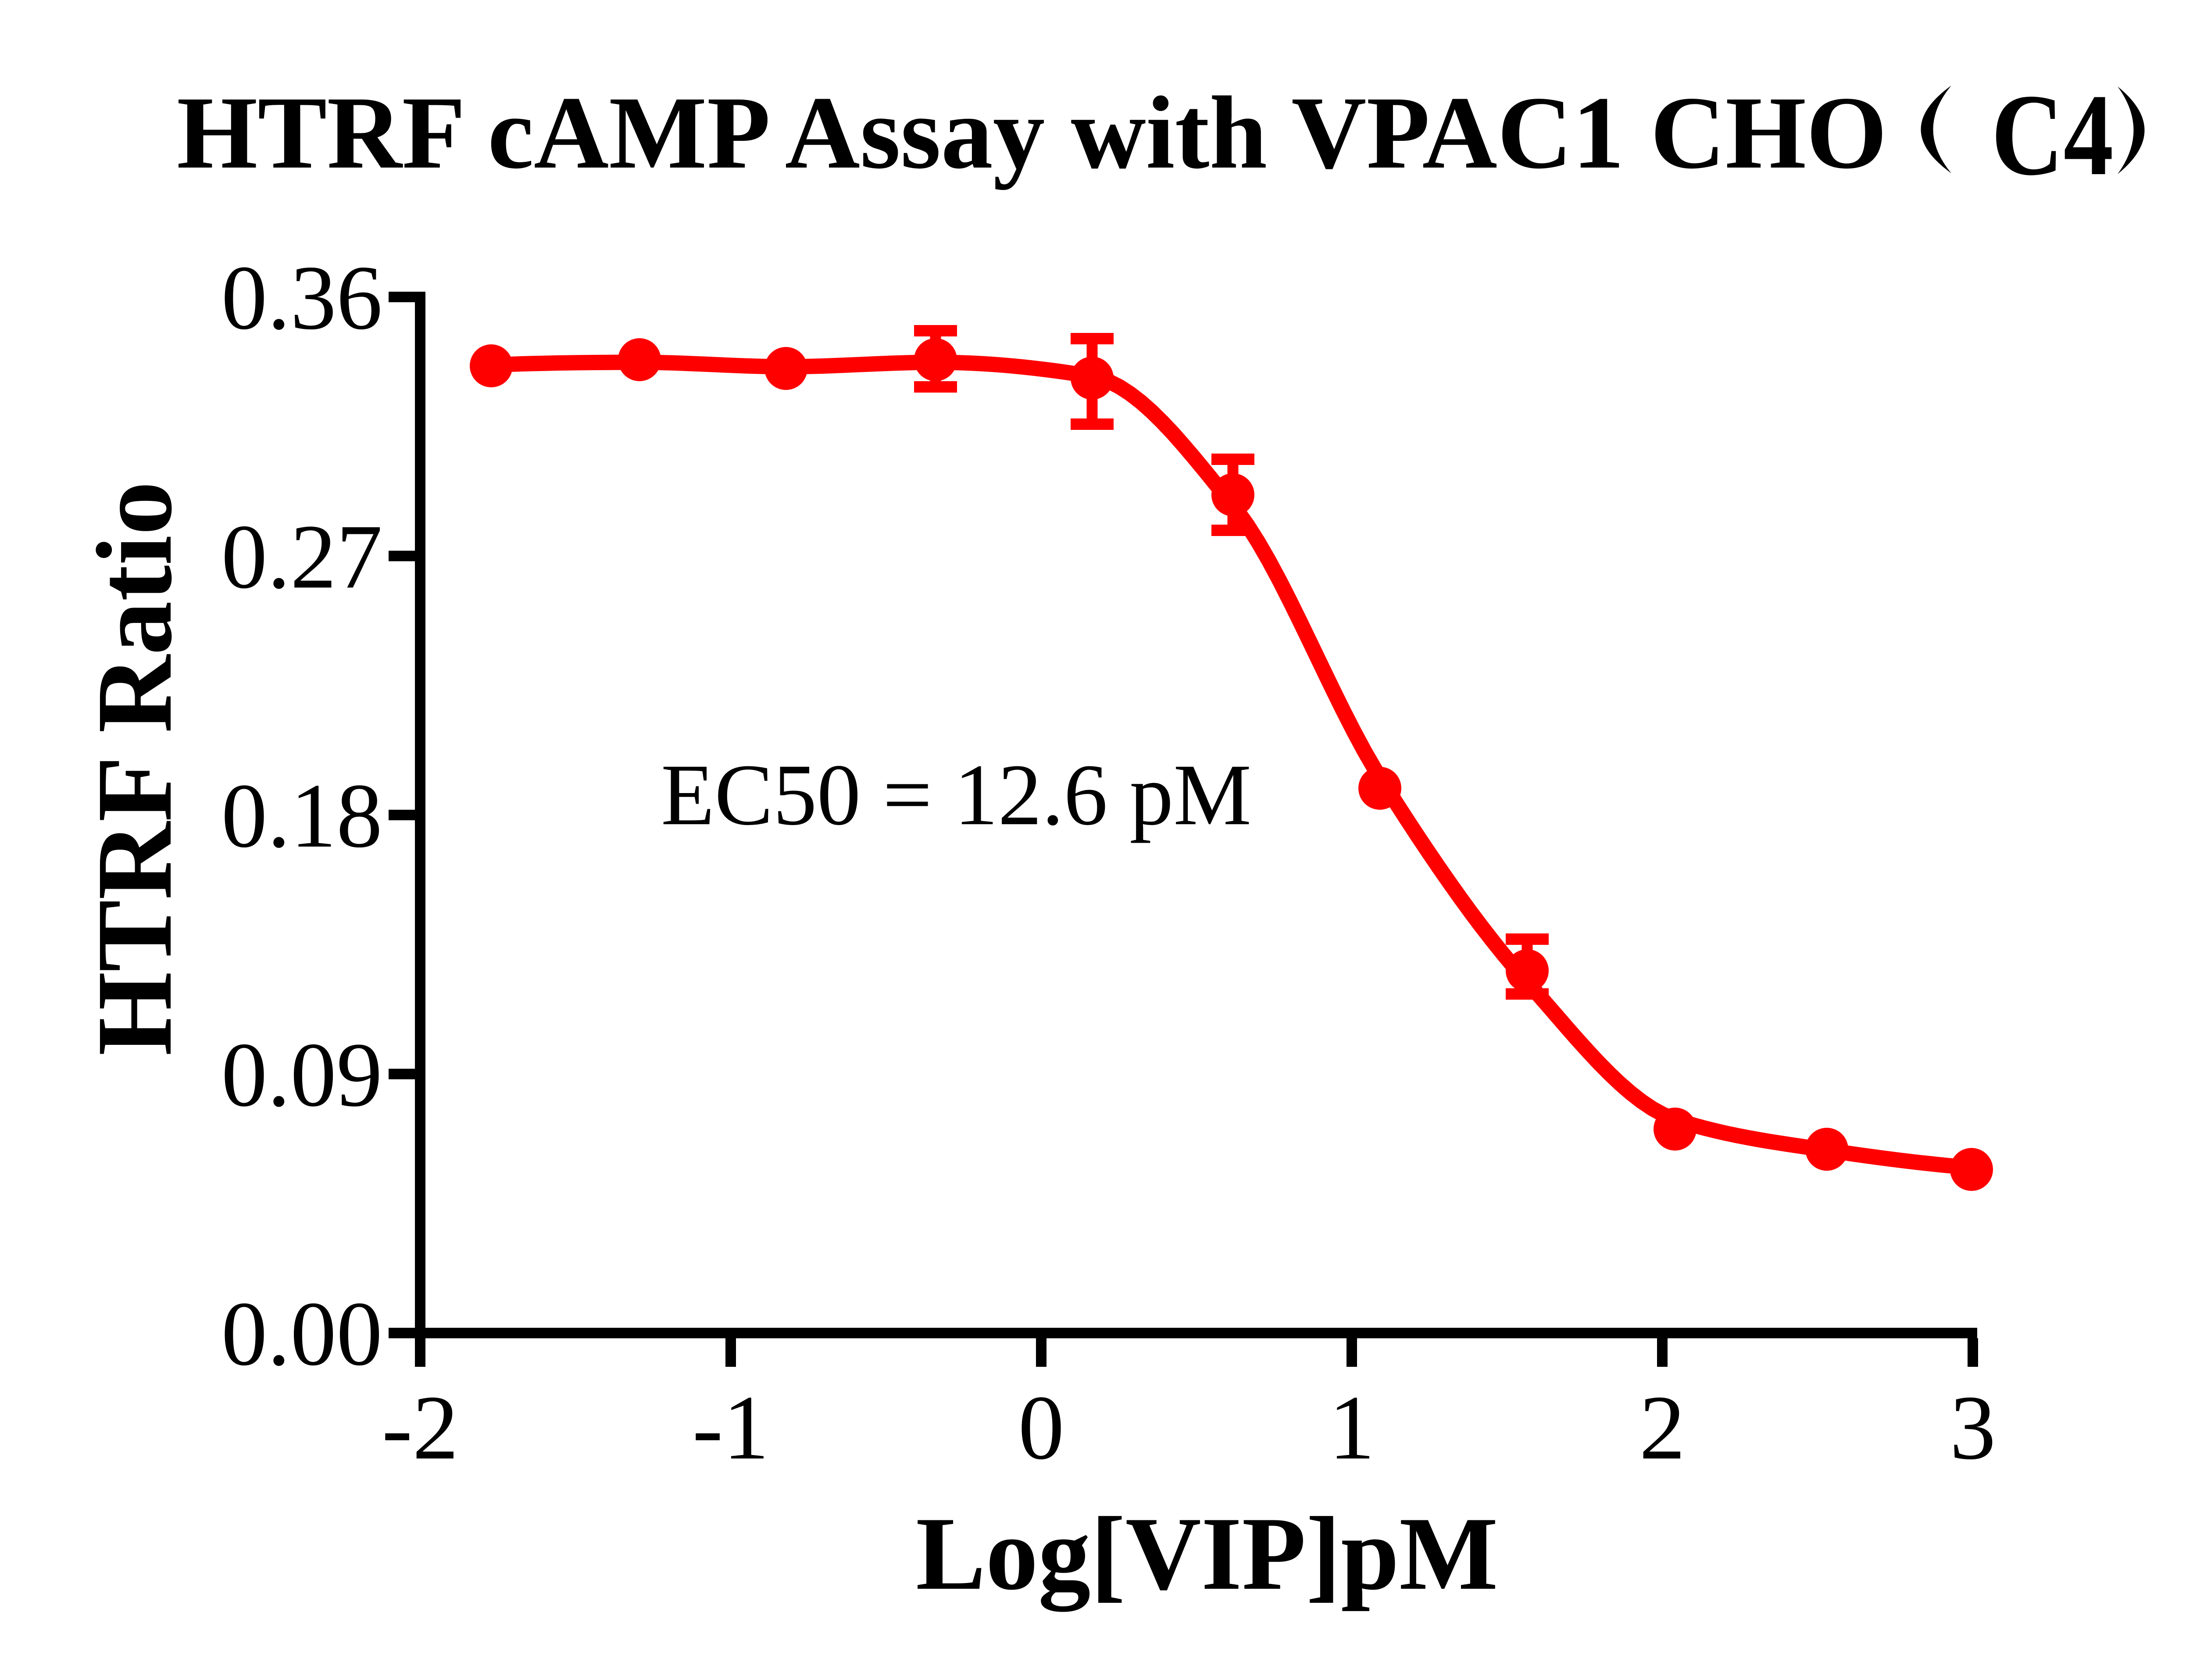 The image size is (2193, 1680). I want to click on svg-text: 0.00, so click(302, 1334).